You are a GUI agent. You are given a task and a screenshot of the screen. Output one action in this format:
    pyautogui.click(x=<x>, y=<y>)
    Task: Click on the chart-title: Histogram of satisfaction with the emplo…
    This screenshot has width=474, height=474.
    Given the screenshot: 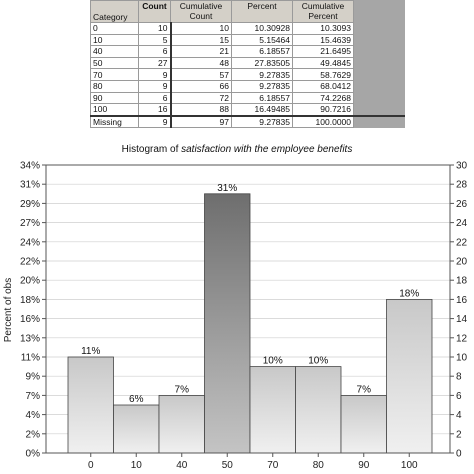 What is the action you would take?
    pyautogui.click(x=237, y=149)
    